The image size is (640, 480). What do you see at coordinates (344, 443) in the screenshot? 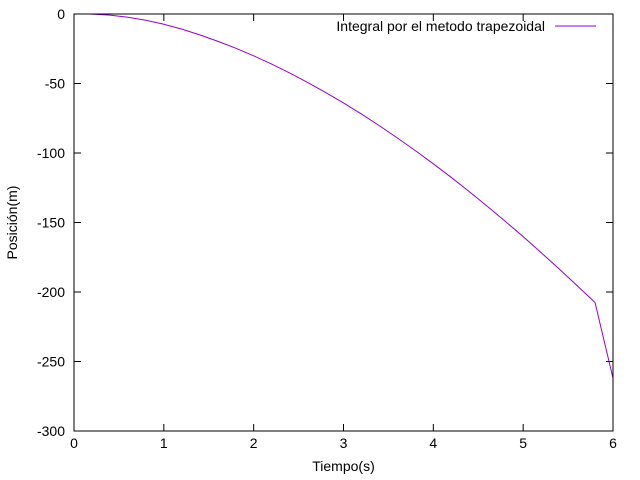
I see `x-tick-label: 3` at bounding box center [344, 443].